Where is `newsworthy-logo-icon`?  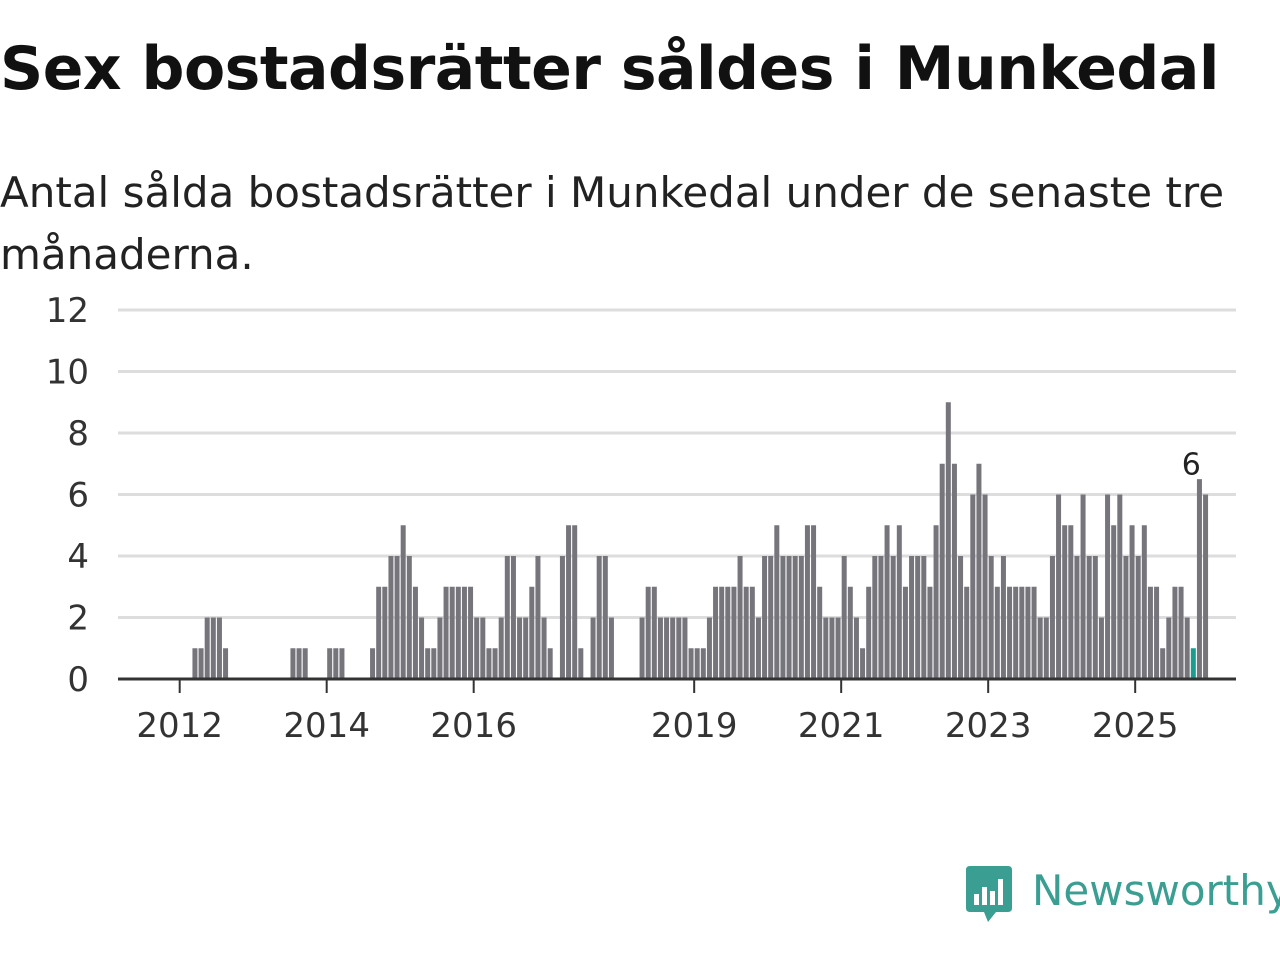
newsworthy-logo-icon is located at coordinates (989, 894).